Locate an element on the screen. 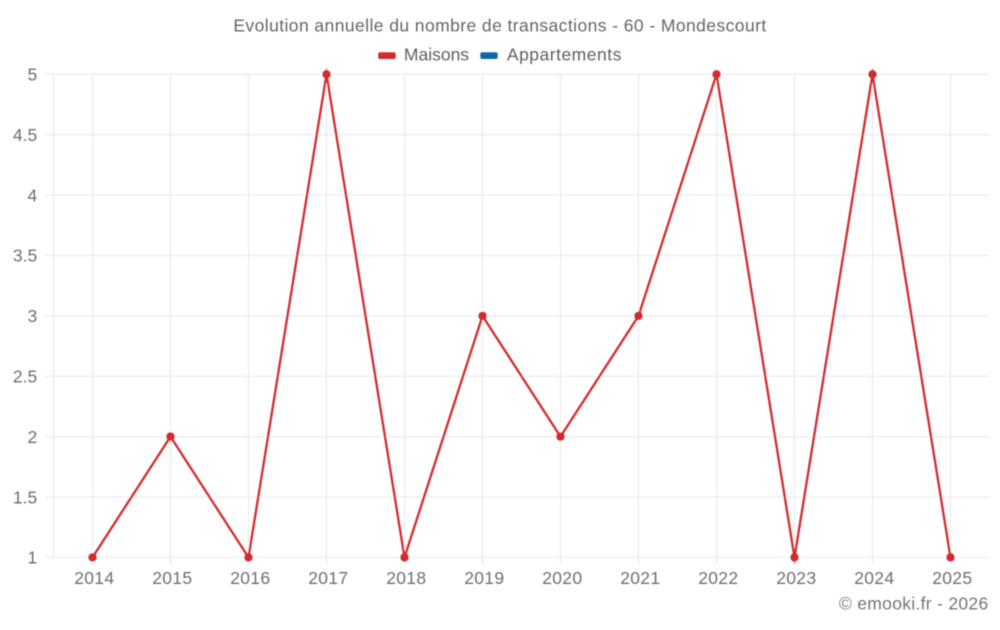 The width and height of the screenshot is (1000, 630). svg-text: © emooki.fr - 2026 is located at coordinates (914, 603).